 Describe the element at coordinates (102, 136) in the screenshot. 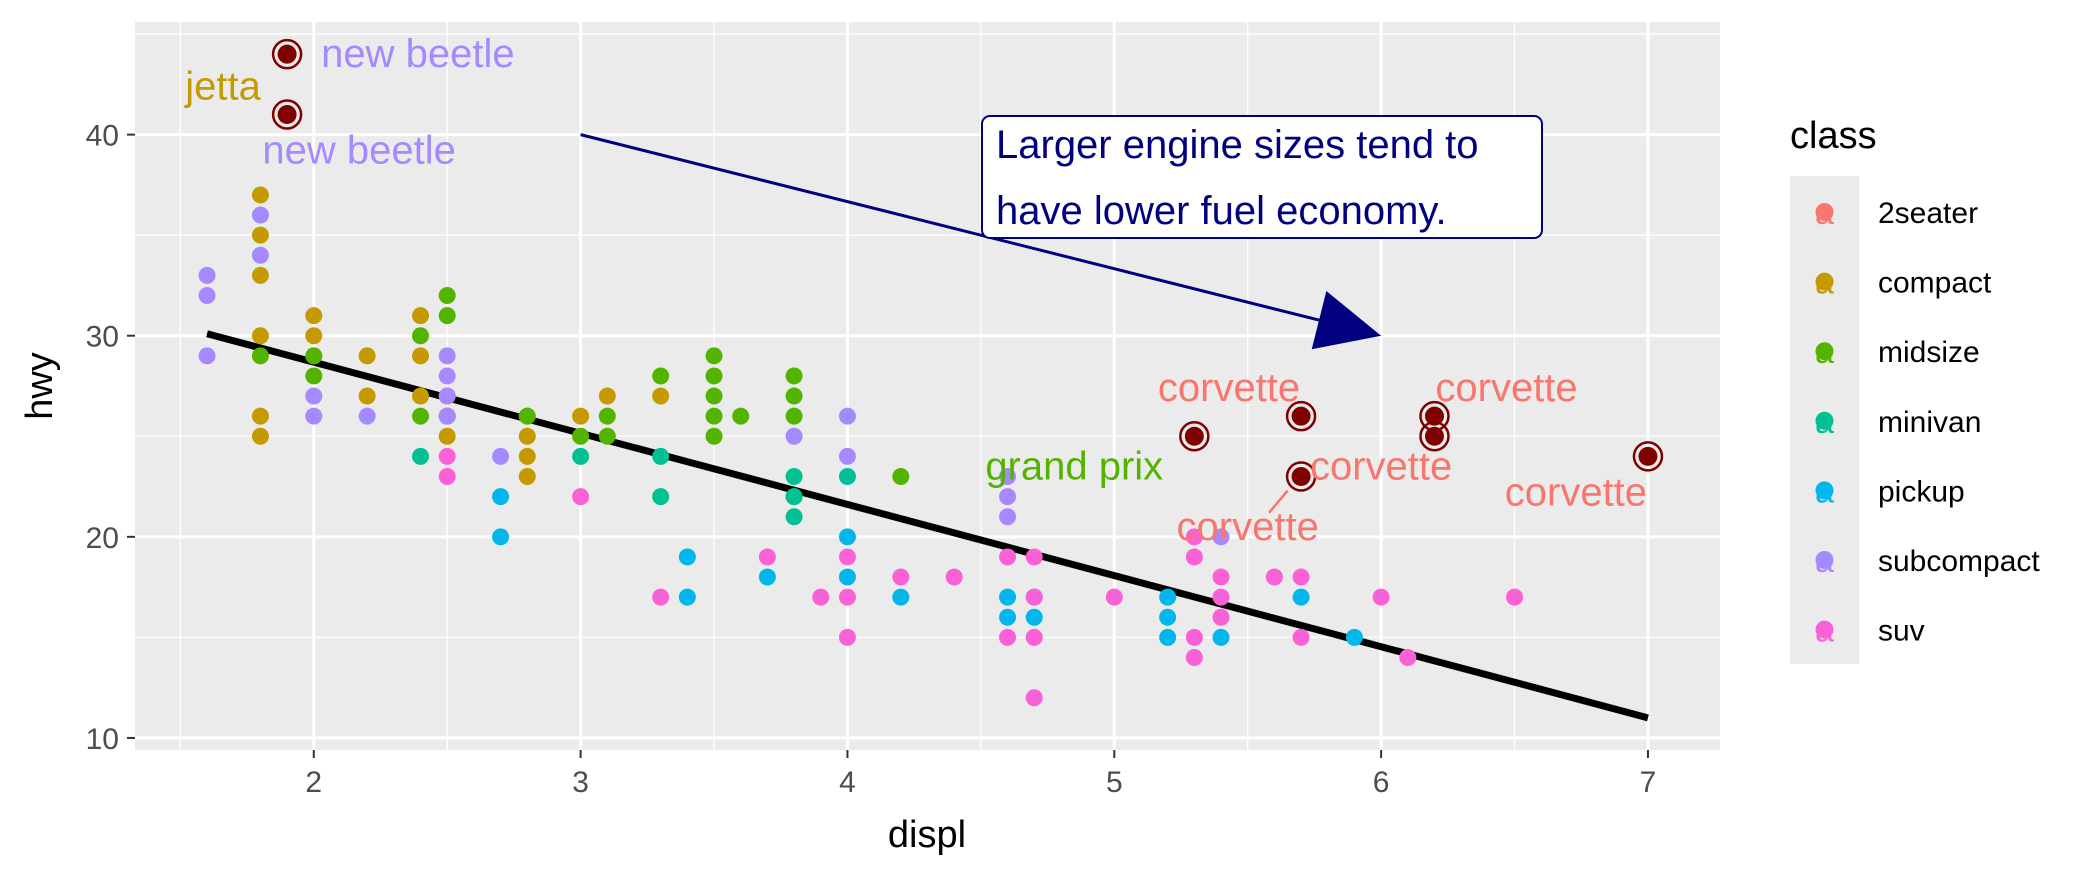

I see `y-tick-label: 40` at that location.